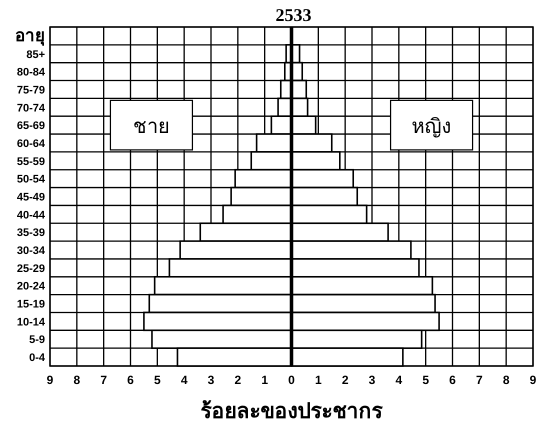 This screenshot has height=425, width=539. I want to click on y-tick-label: 35-39, so click(30, 233).